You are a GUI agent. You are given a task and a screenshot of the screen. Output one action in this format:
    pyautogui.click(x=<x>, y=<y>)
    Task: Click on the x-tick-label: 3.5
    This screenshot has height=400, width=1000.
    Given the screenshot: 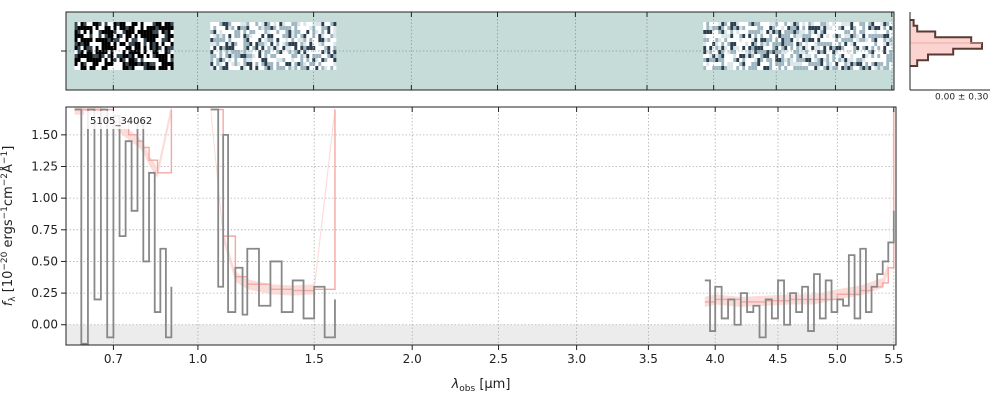 What is the action you would take?
    pyautogui.click(x=648, y=359)
    